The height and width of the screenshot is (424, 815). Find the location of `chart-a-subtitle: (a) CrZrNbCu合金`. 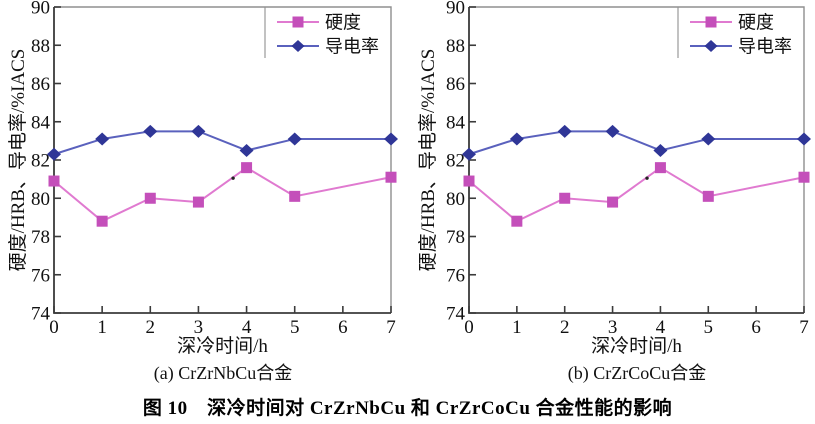

chart-a-subtitle: (a) CrZrNbCu合金 is located at coordinates (223, 373).